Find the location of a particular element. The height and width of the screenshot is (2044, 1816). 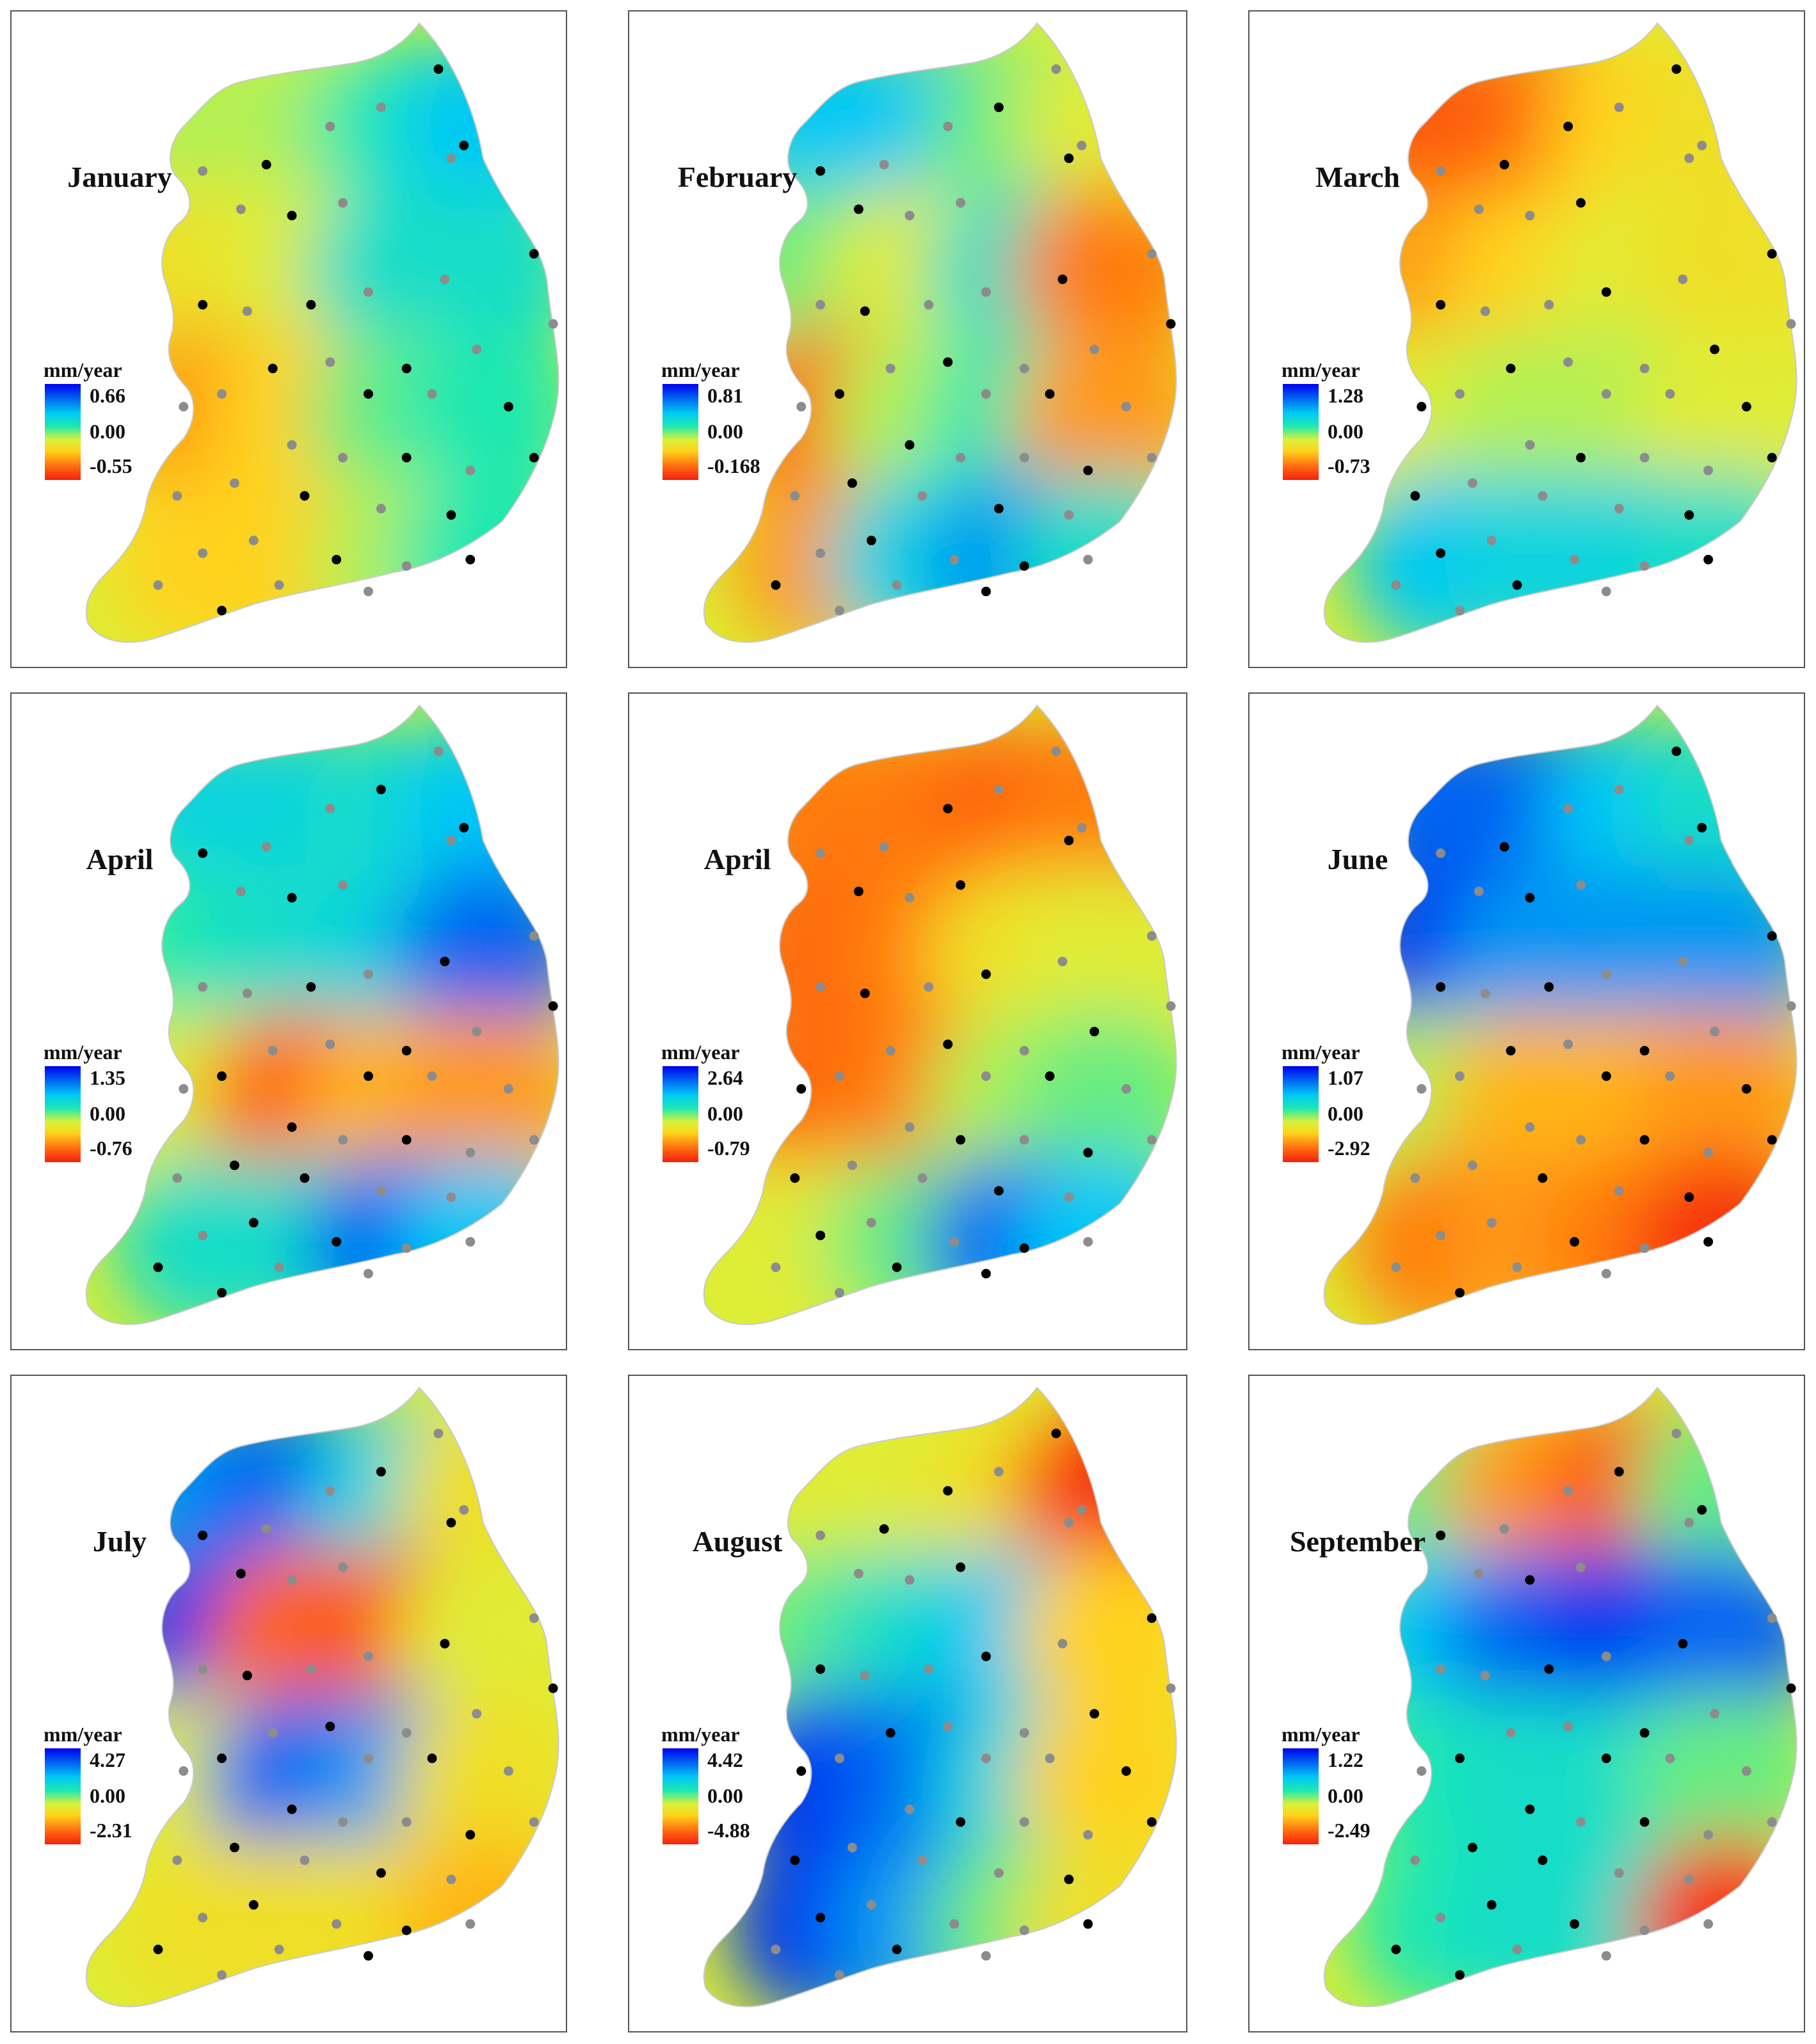

map-panel-2: February mm/year 0.81 0.00 -0.168 is located at coordinates (908, 339).